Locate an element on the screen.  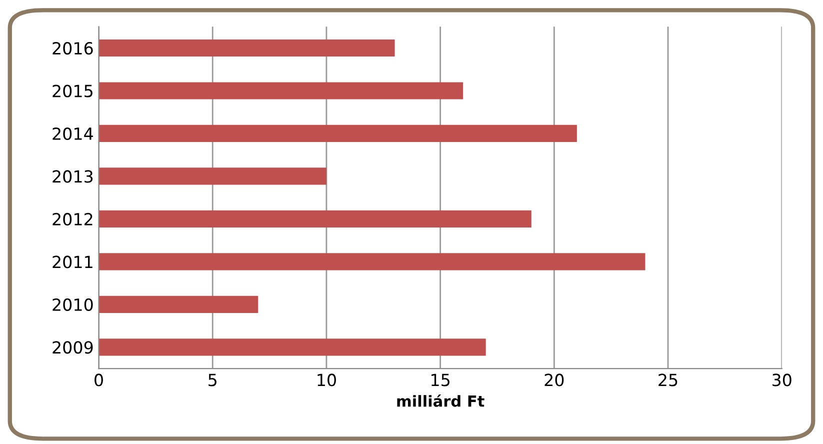
y-tick-label: 2015 is located at coordinates (72, 91).